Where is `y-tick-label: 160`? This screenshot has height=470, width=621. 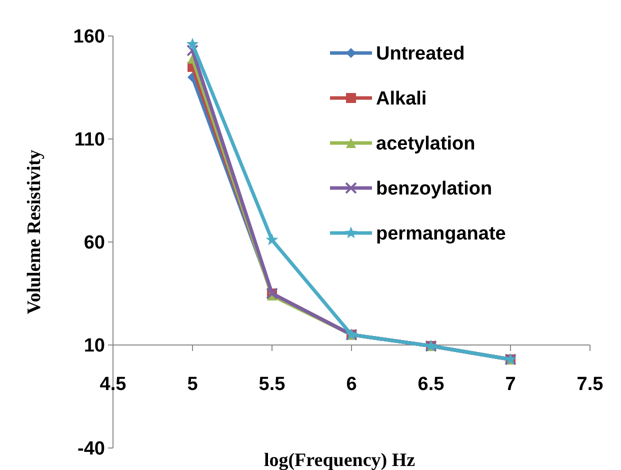
y-tick-label: 160 is located at coordinates (89, 37).